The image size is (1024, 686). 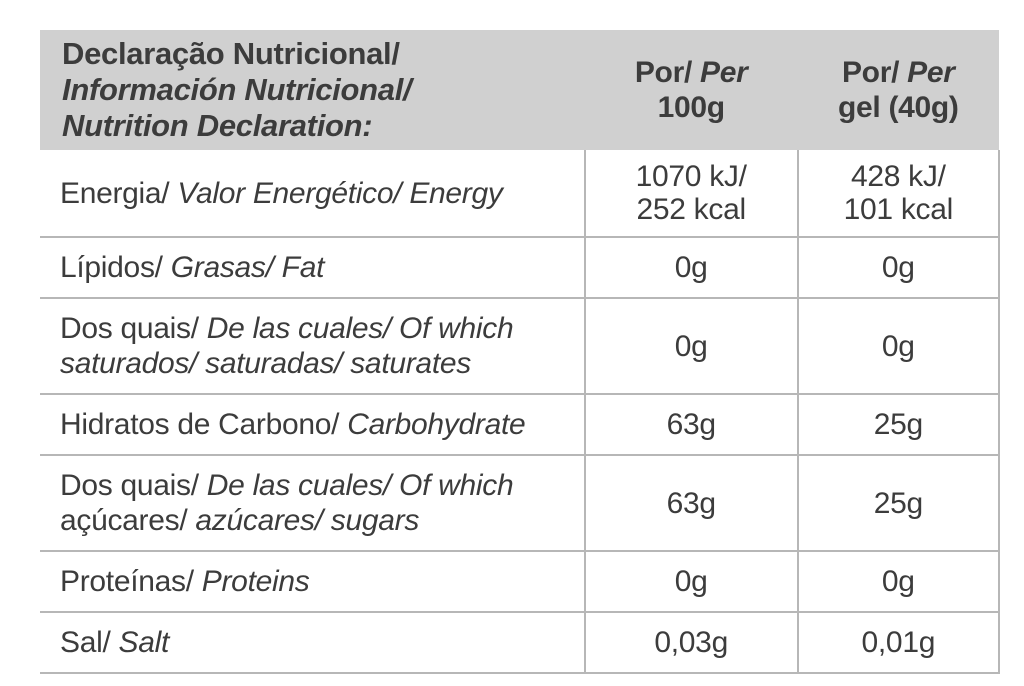 I want to click on value-per-100g: 1070 kJ/252 kcal, so click(x=691, y=194).